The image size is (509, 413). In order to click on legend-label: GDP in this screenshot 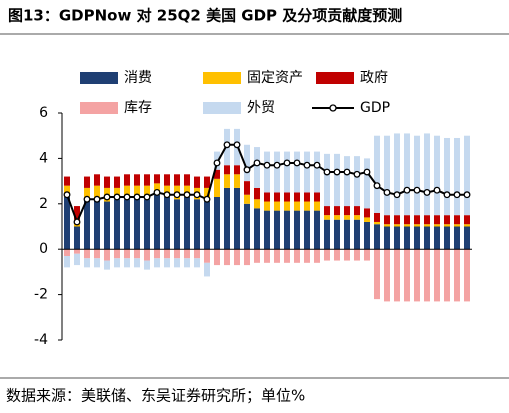, I will do `click(375, 108)`.